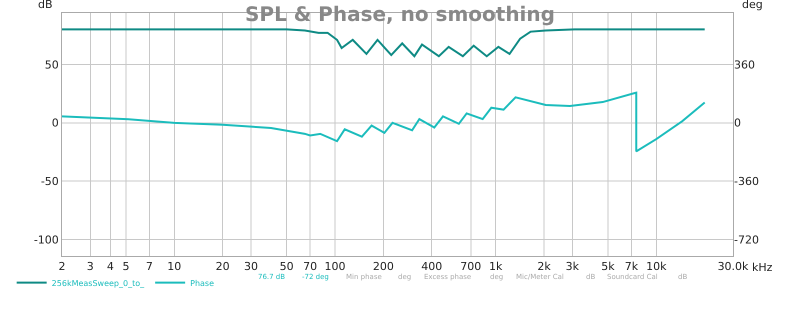  Describe the element at coordinates (149, 267) in the screenshot. I see `x-tick-label: 7` at that location.